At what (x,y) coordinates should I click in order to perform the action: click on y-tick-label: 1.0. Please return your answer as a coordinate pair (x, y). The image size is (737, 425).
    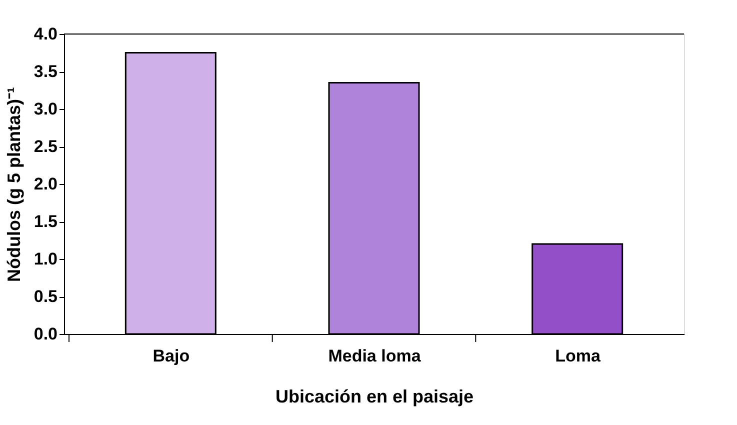
    Looking at the image, I should click on (46, 259).